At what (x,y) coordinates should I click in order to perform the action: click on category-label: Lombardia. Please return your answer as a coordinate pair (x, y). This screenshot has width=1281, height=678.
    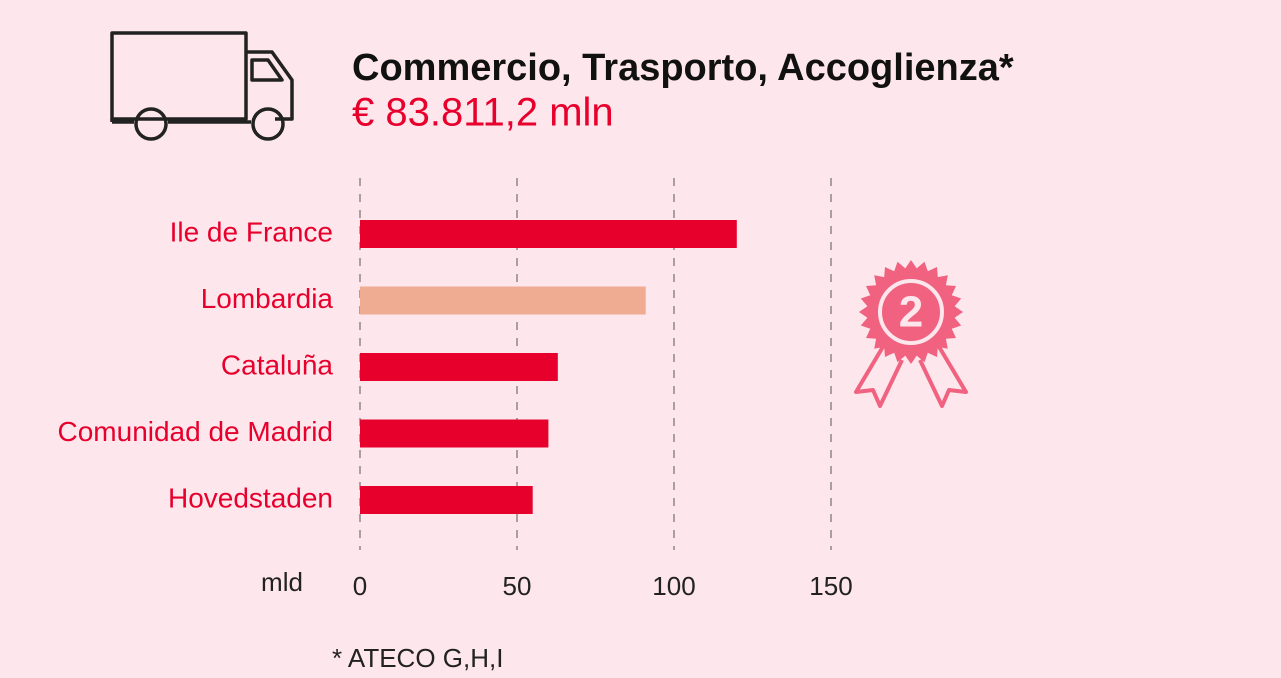
    Looking at the image, I should click on (267, 298).